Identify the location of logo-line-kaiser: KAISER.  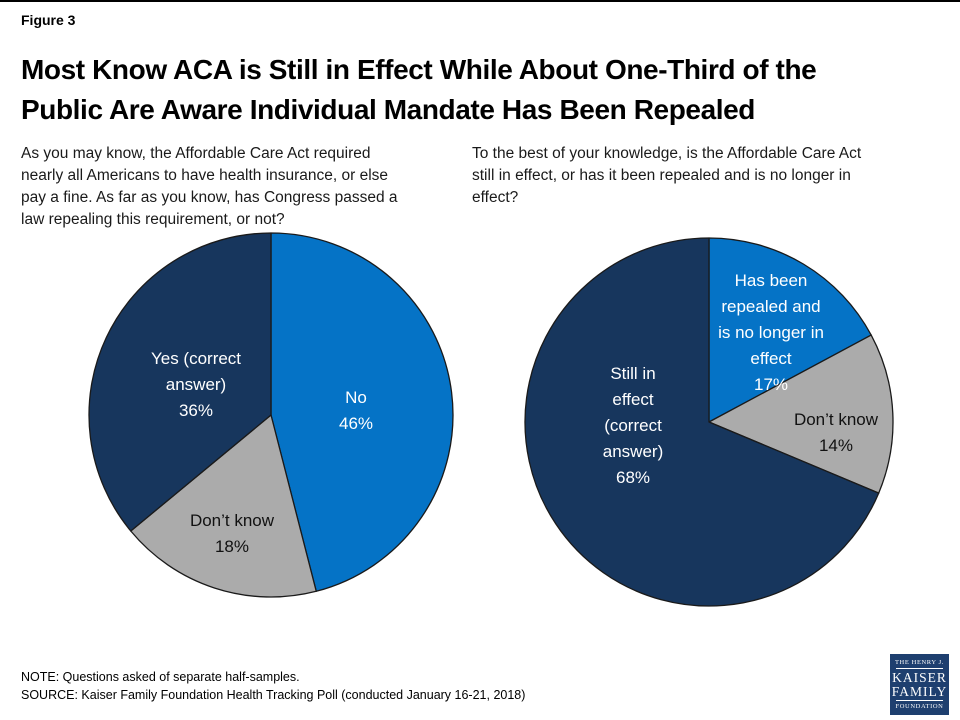
(919, 677).